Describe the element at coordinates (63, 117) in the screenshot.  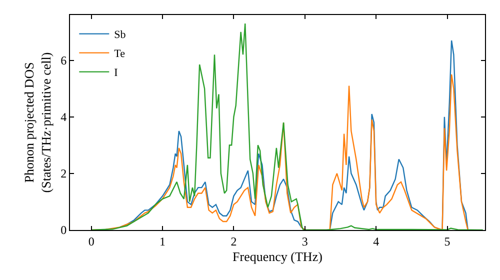
I see `y-tick-label: 4` at that location.